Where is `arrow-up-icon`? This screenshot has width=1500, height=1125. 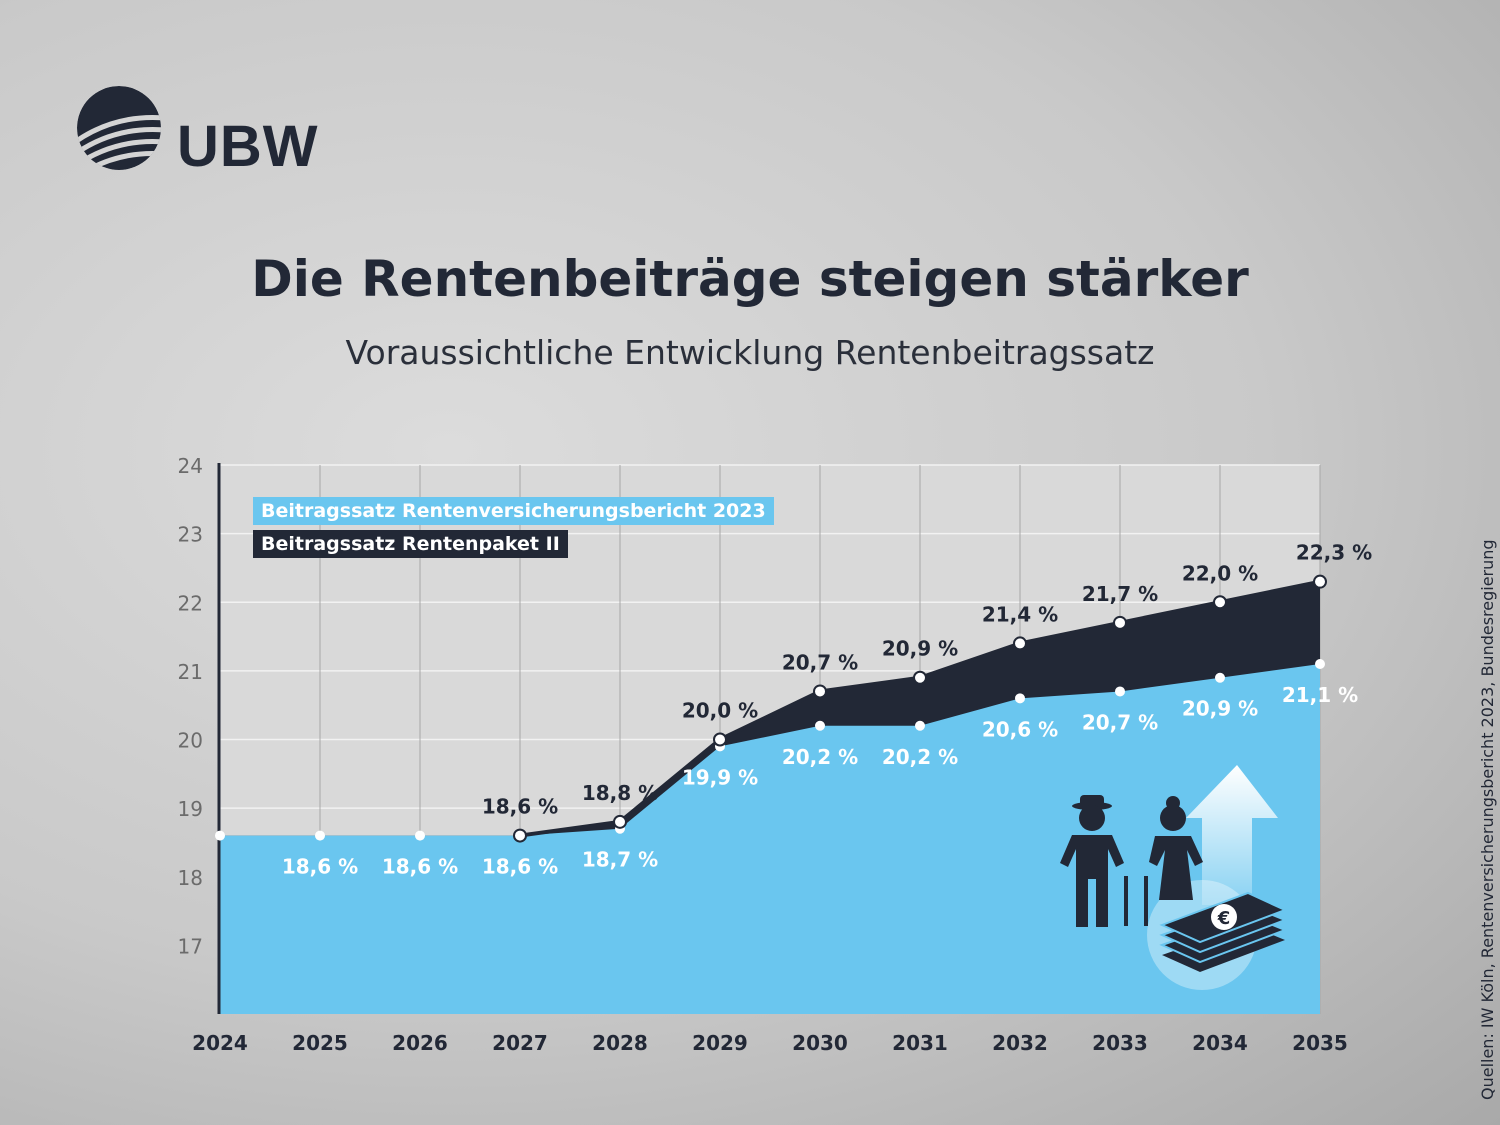 arrow-up-icon is located at coordinates (1232, 835).